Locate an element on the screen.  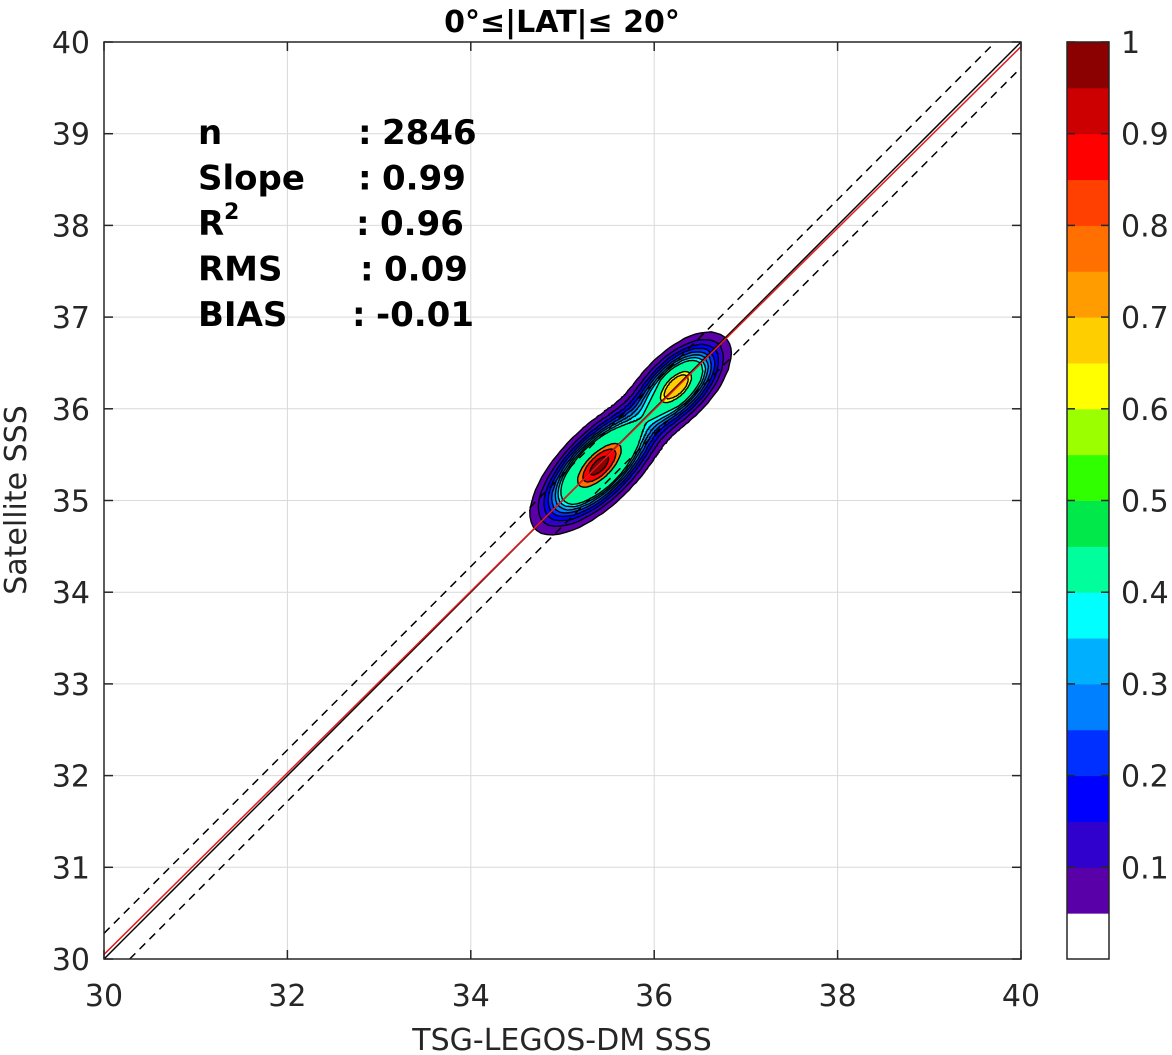
density-peak-contour is located at coordinates (599, 465).